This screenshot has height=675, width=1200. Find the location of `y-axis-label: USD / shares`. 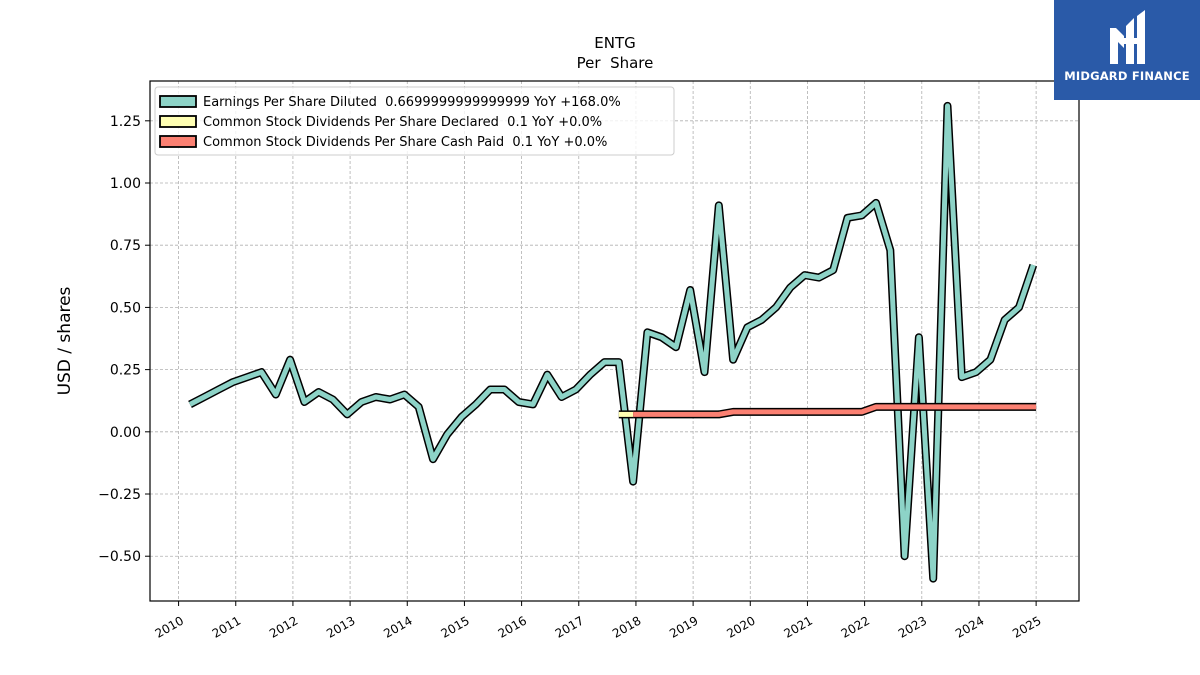

y-axis-label: USD / shares is located at coordinates (65, 340).